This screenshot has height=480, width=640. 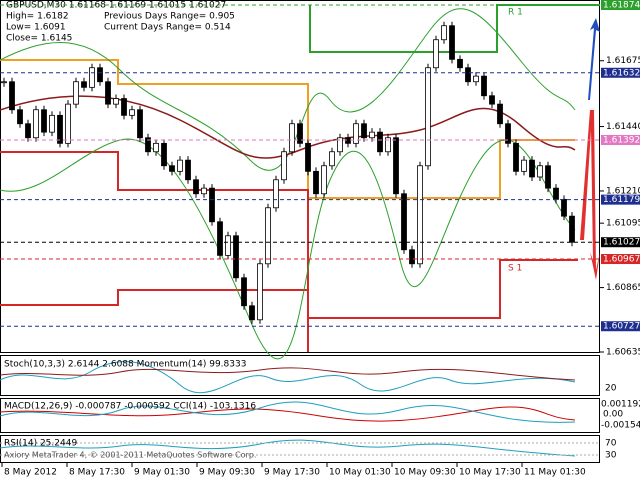 What do you see at coordinates (621, 243) in the screenshot?
I see `level-label: 1.61027` at bounding box center [621, 243].